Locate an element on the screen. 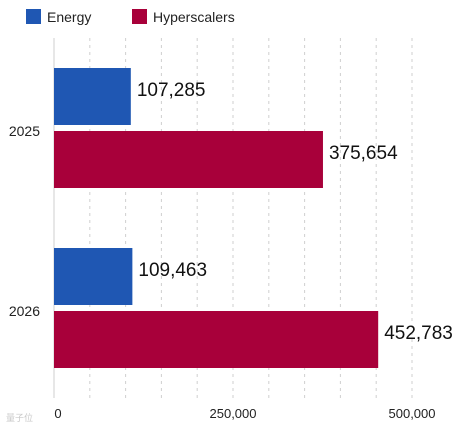 The image size is (473, 430). category-label-2025: 2025 is located at coordinates (24, 131).